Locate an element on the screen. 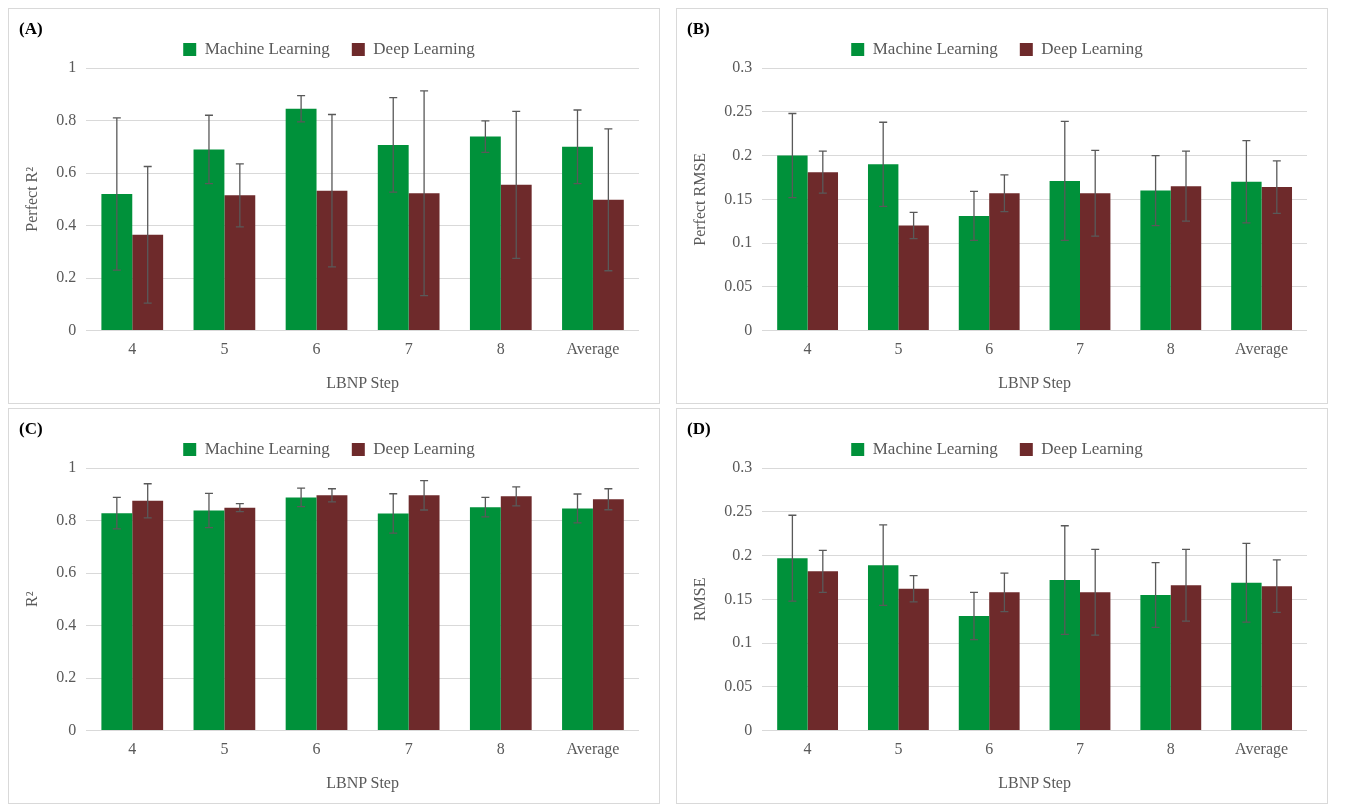 This screenshot has width=1348, height=812. text: (B) is located at coordinates (698, 29).